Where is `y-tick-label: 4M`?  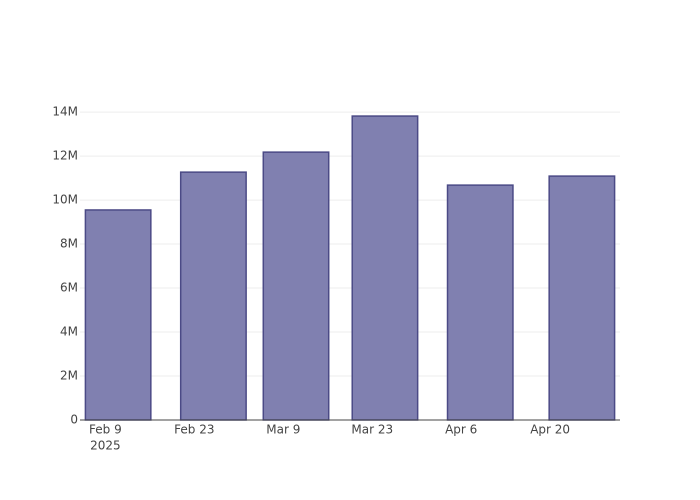
y-tick-label: 4M is located at coordinates (69, 332).